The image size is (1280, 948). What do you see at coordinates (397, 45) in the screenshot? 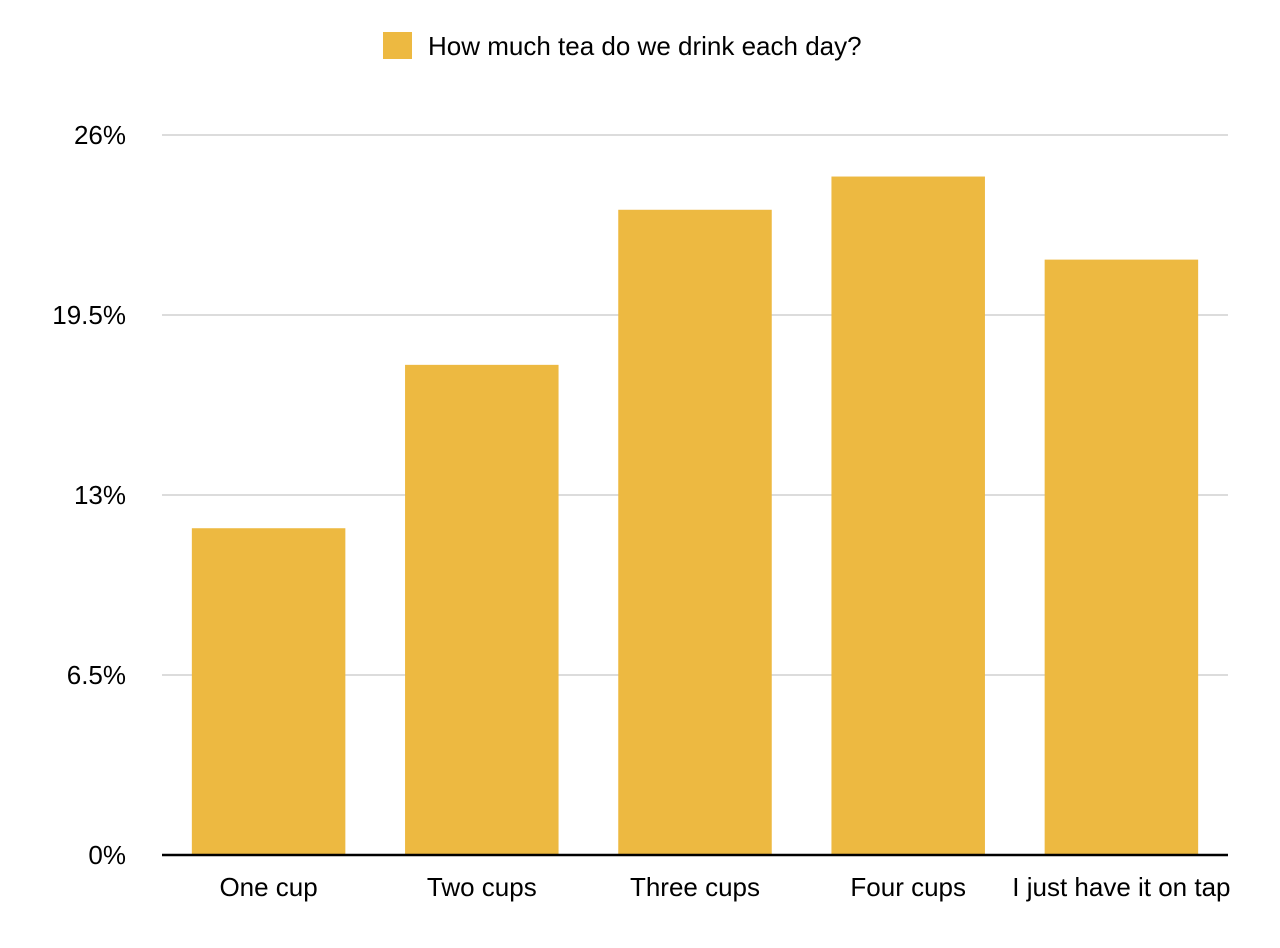
I see `legend-swatch` at bounding box center [397, 45].